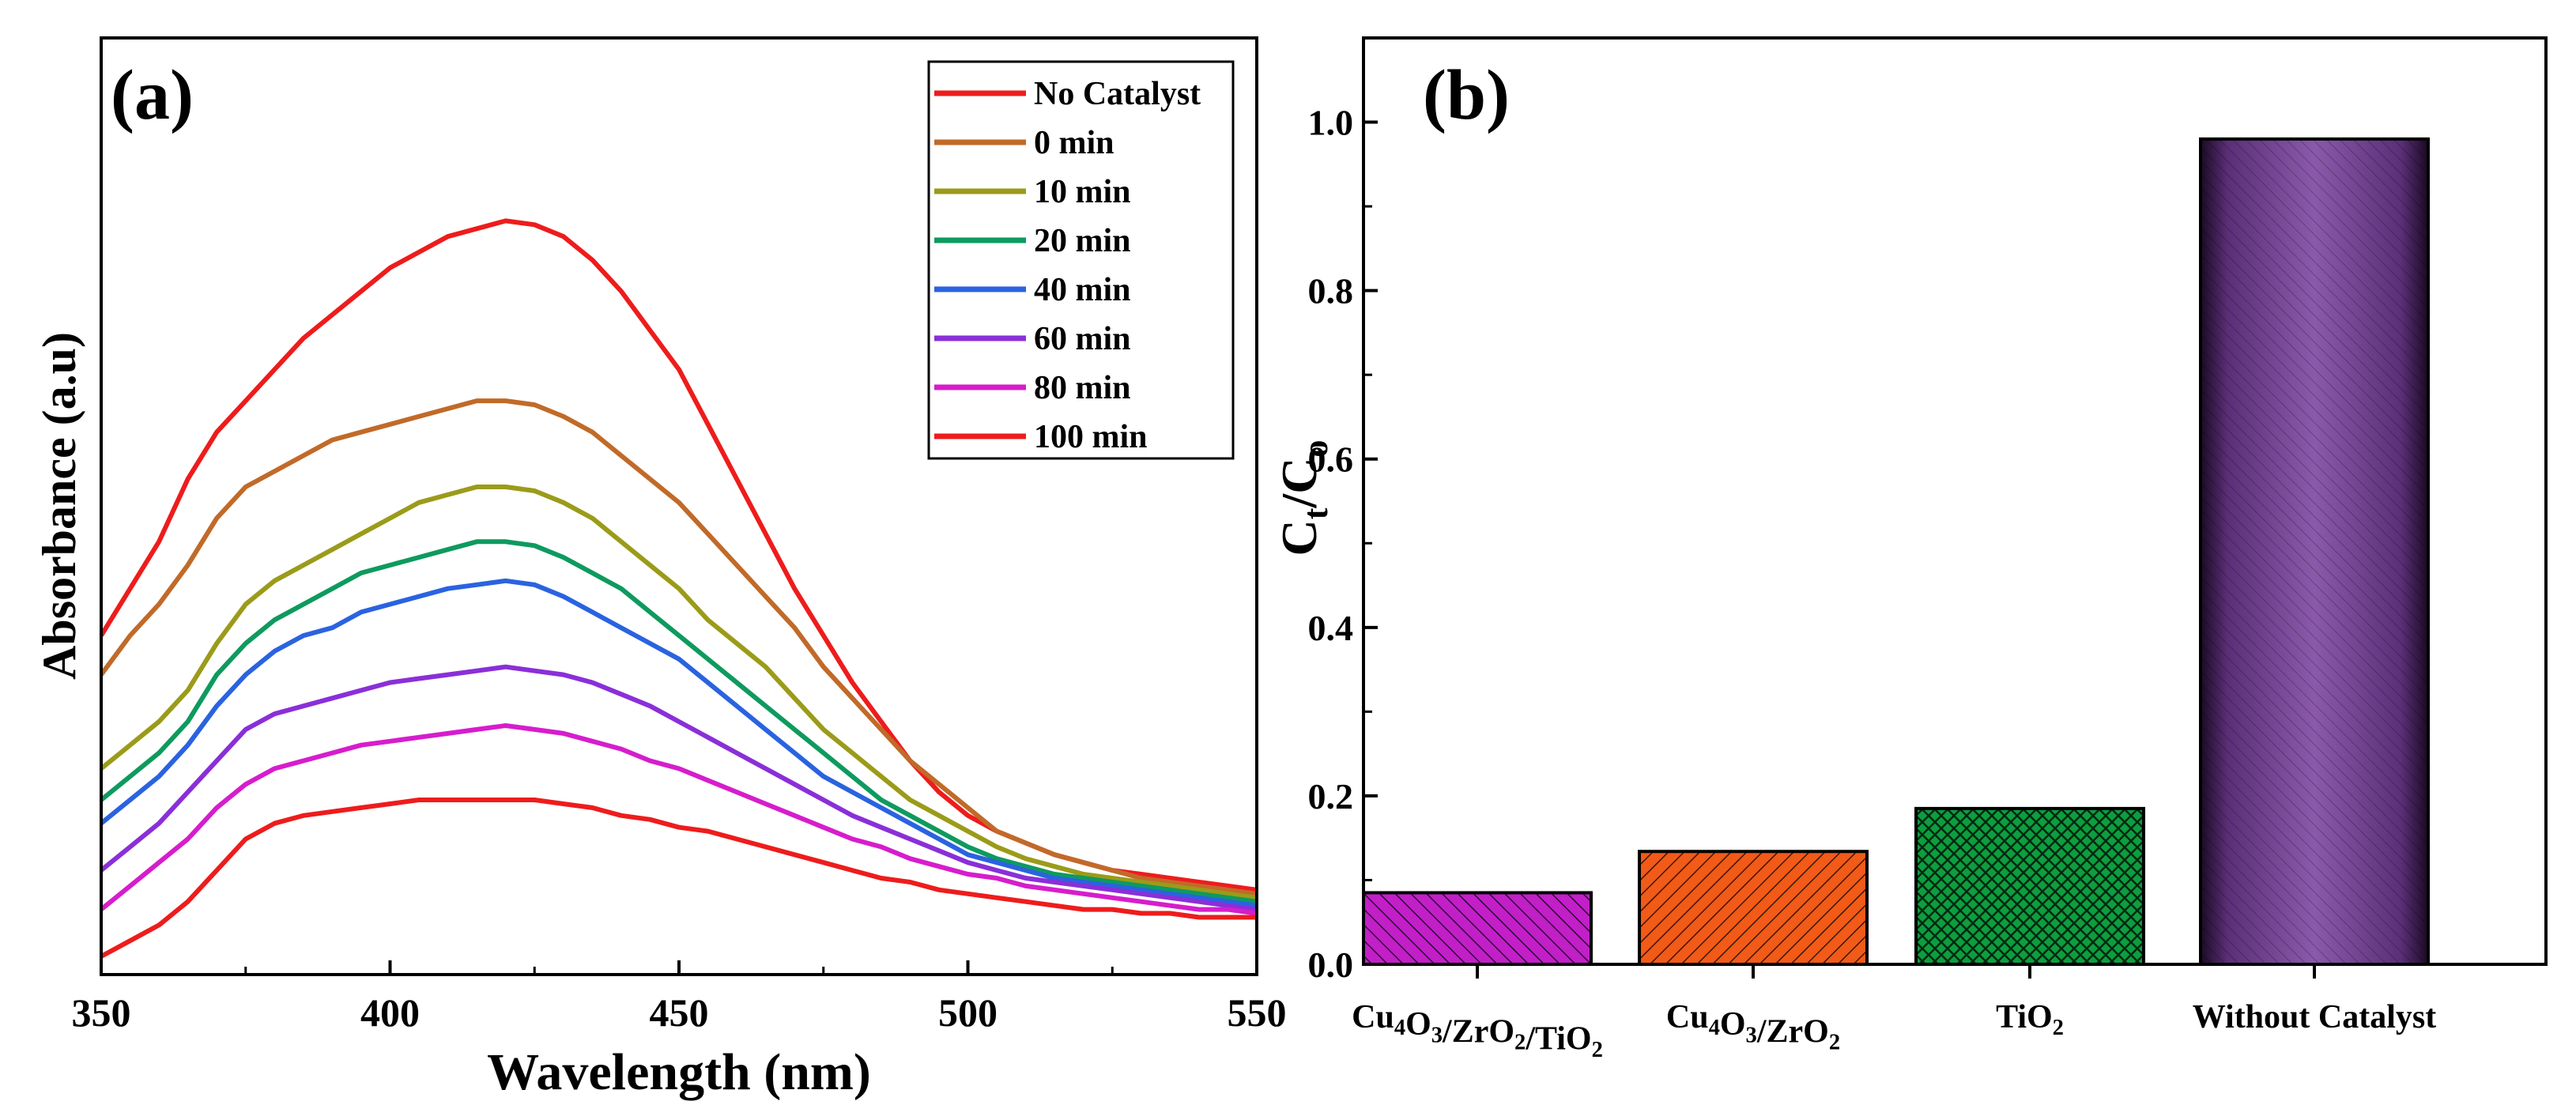 This screenshot has width=2576, height=1105. I want to click on series-line-100-min, so click(678, 878).